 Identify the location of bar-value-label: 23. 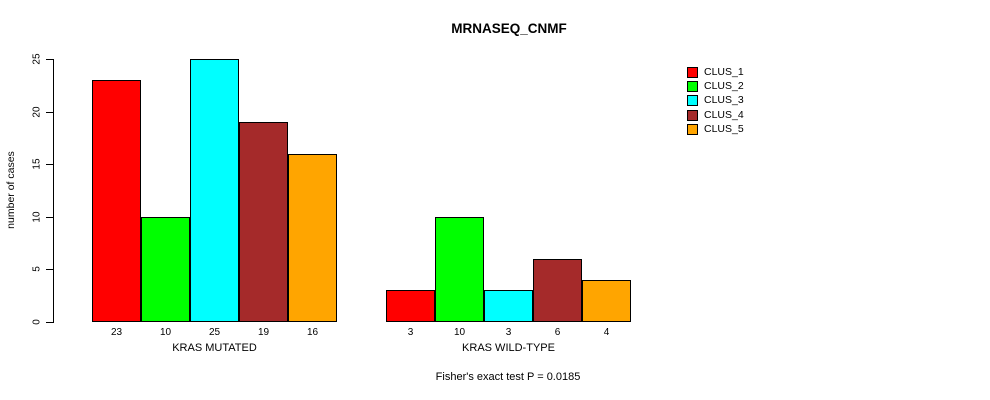
(116, 332).